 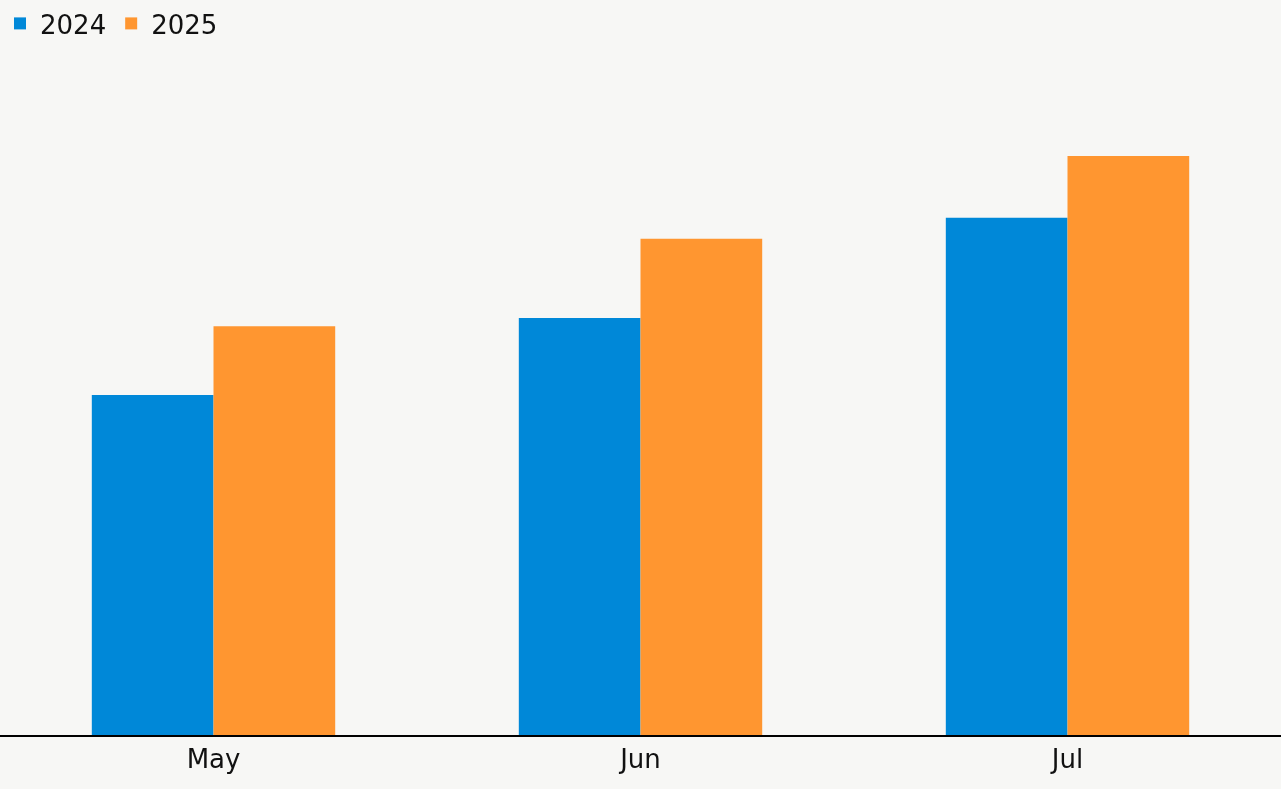 What do you see at coordinates (1066, 759) in the screenshot?
I see `x-tick-label: Jul` at bounding box center [1066, 759].